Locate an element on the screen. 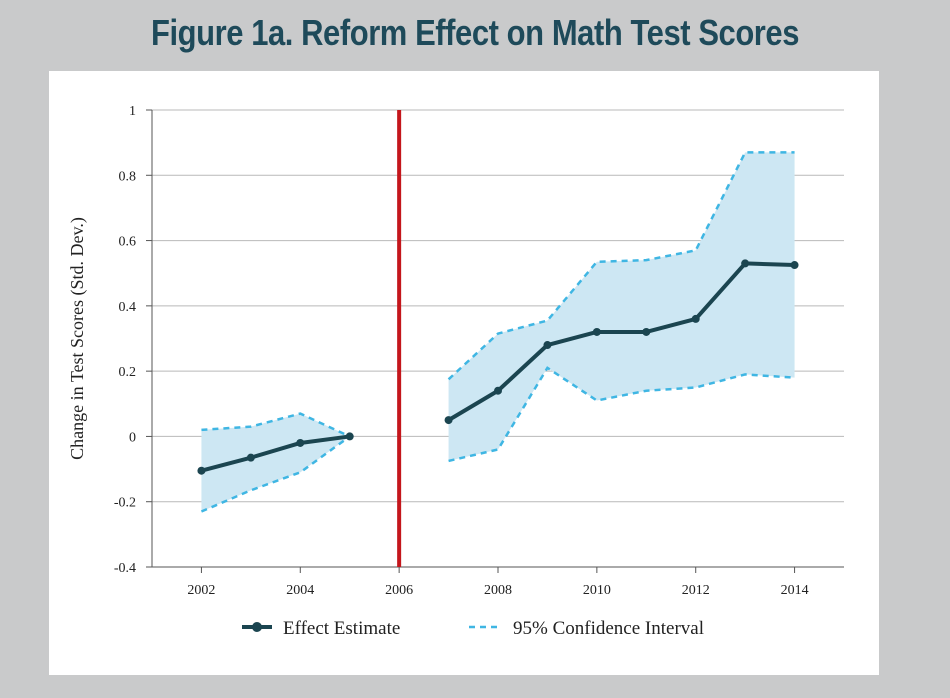  y-tick-label: 0.2 is located at coordinates (128, 372).